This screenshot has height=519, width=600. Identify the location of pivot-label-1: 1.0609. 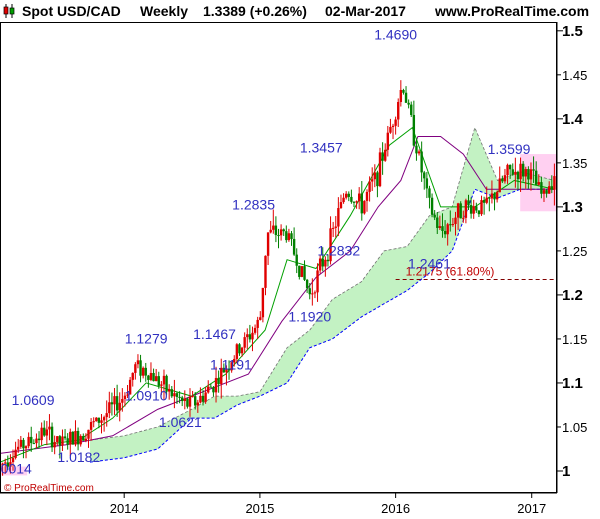
(33, 400).